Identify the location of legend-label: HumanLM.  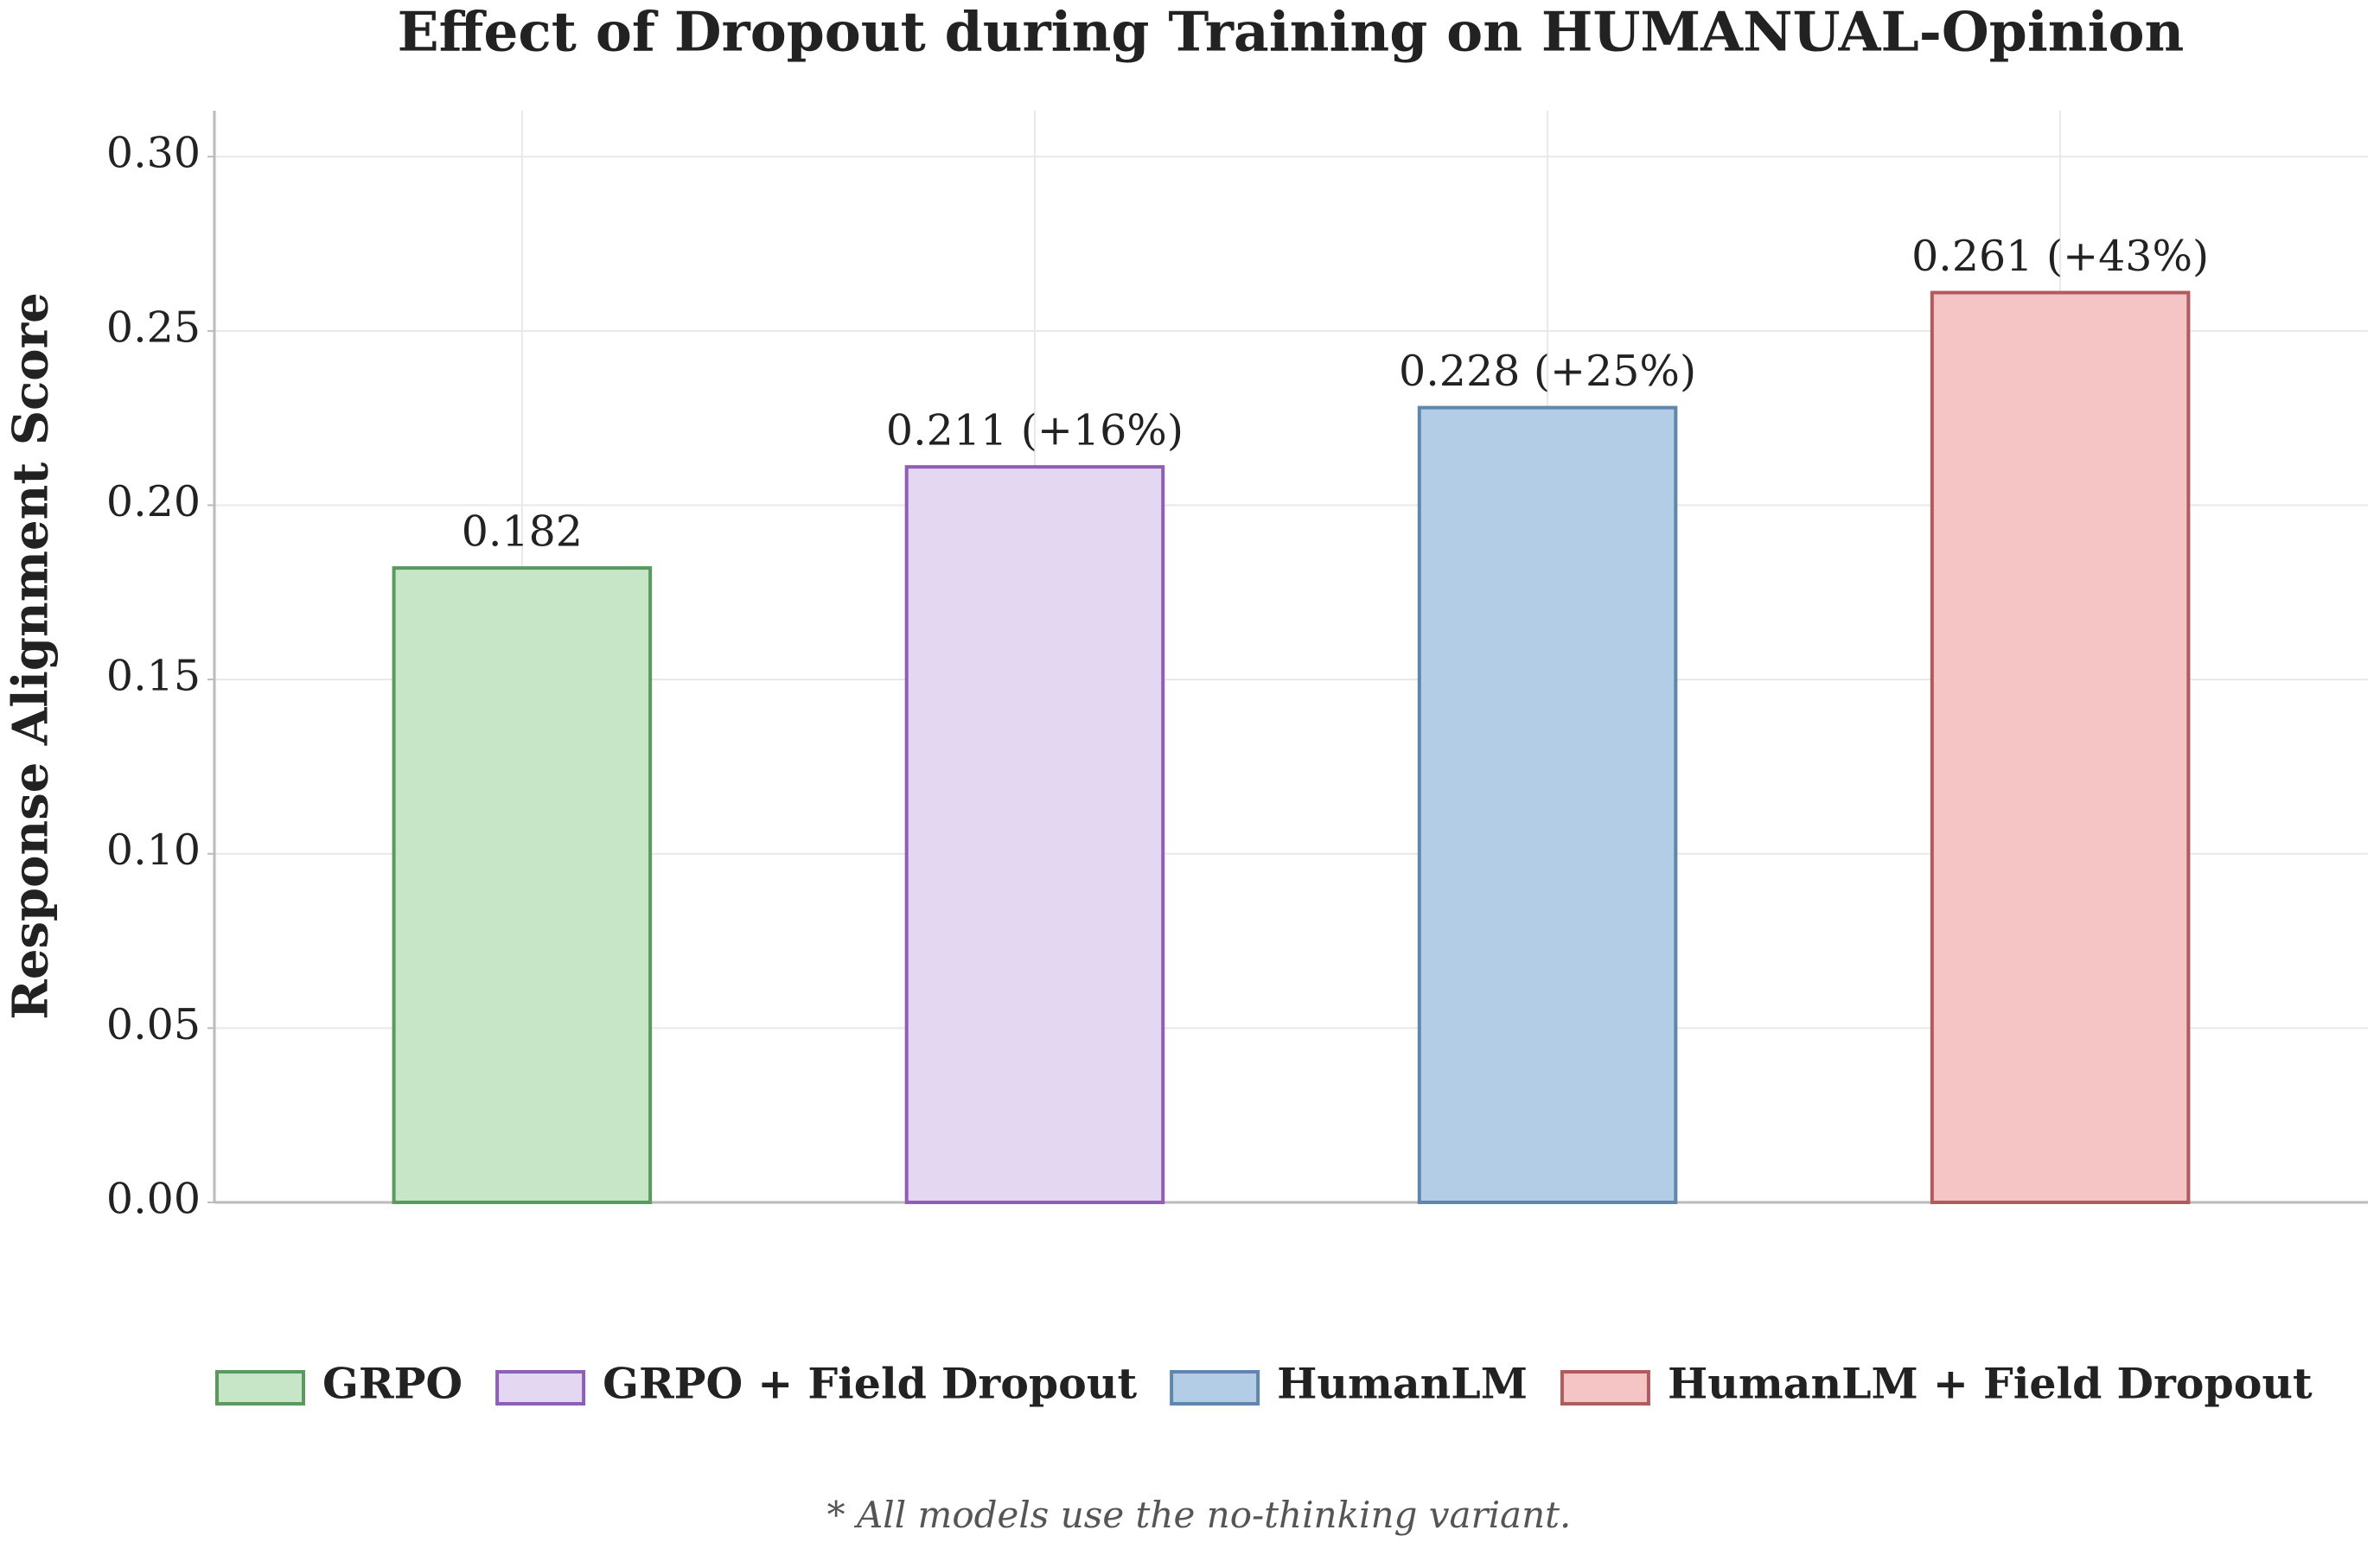
(1402, 1384).